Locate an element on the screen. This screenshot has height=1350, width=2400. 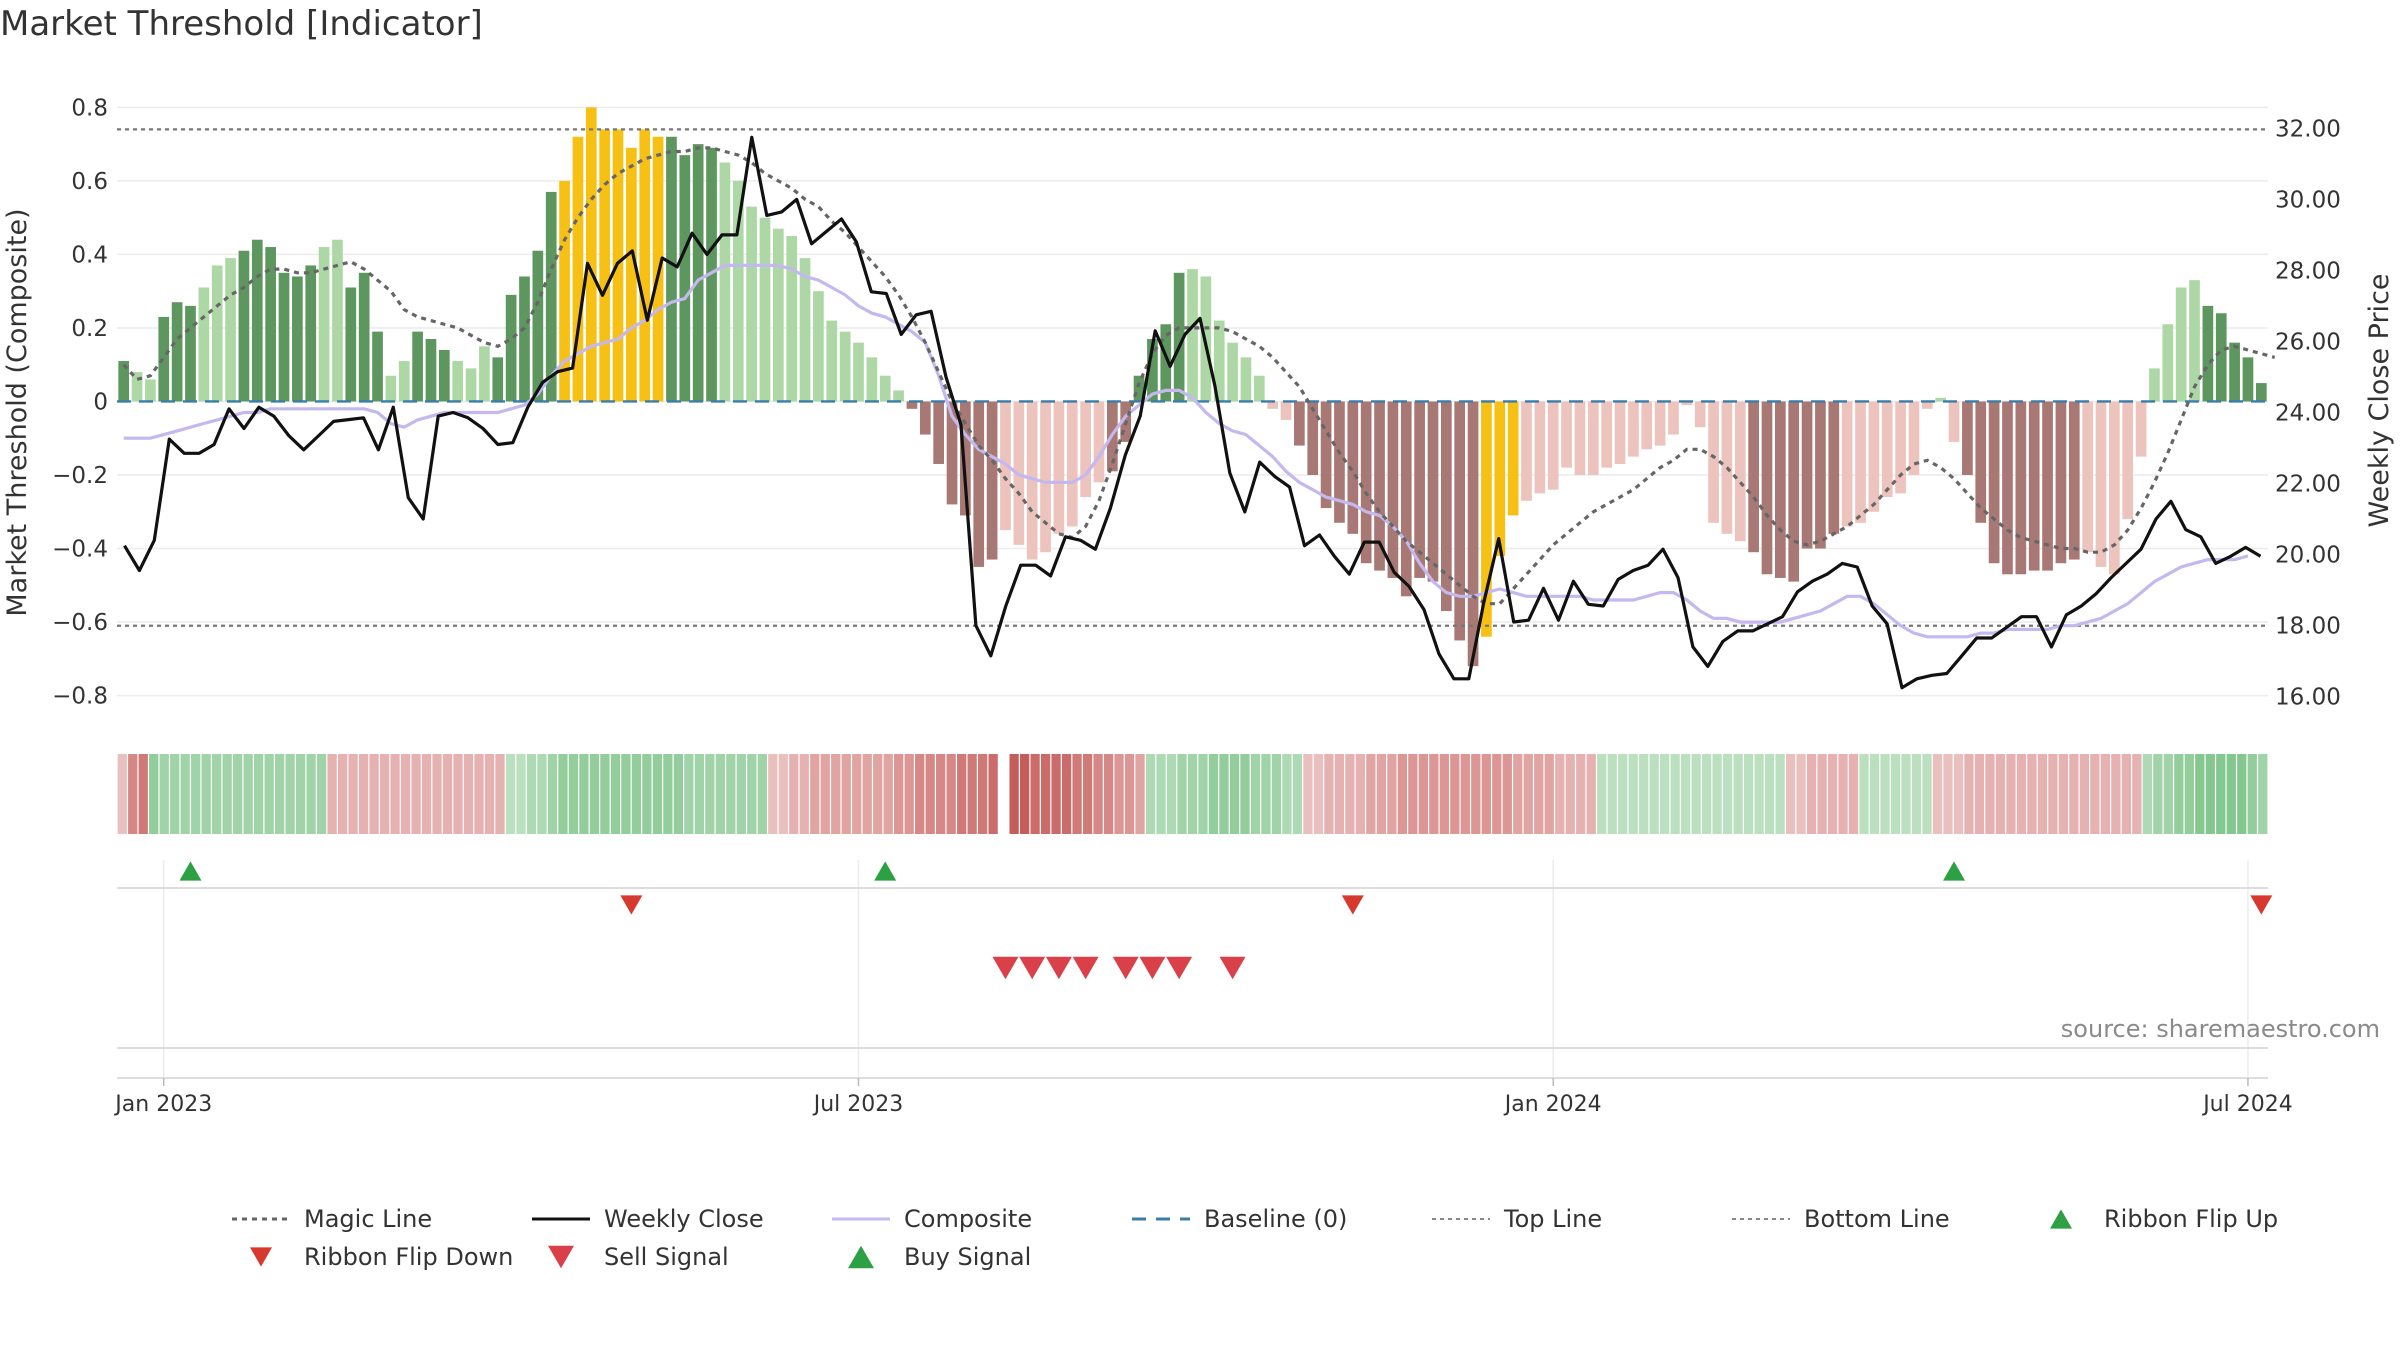
legend-label: Top Line is located at coordinates (1553, 1219).